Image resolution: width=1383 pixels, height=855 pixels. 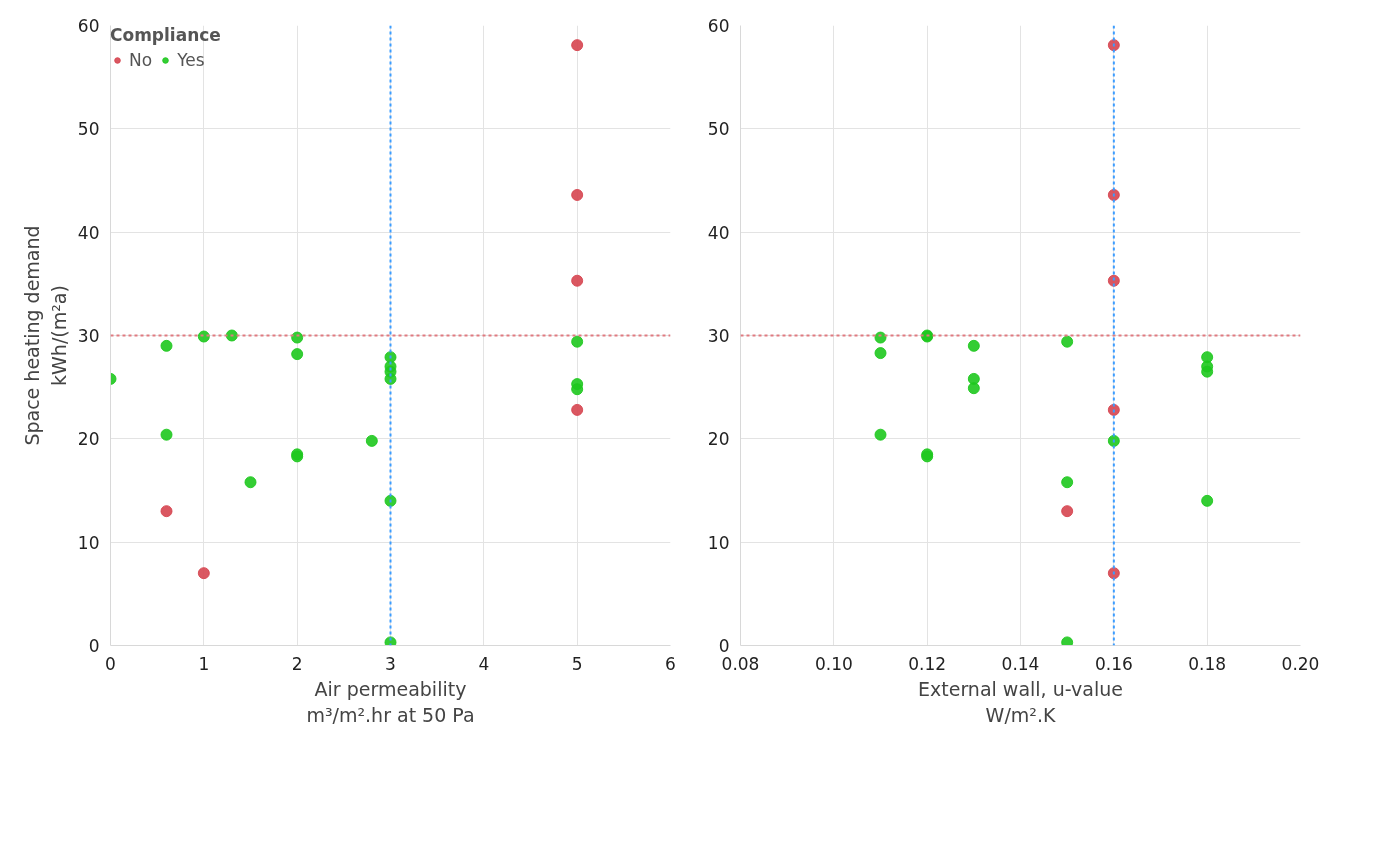 What do you see at coordinates (110, 663) in the screenshot?
I see `x-tick-label: 0` at bounding box center [110, 663].